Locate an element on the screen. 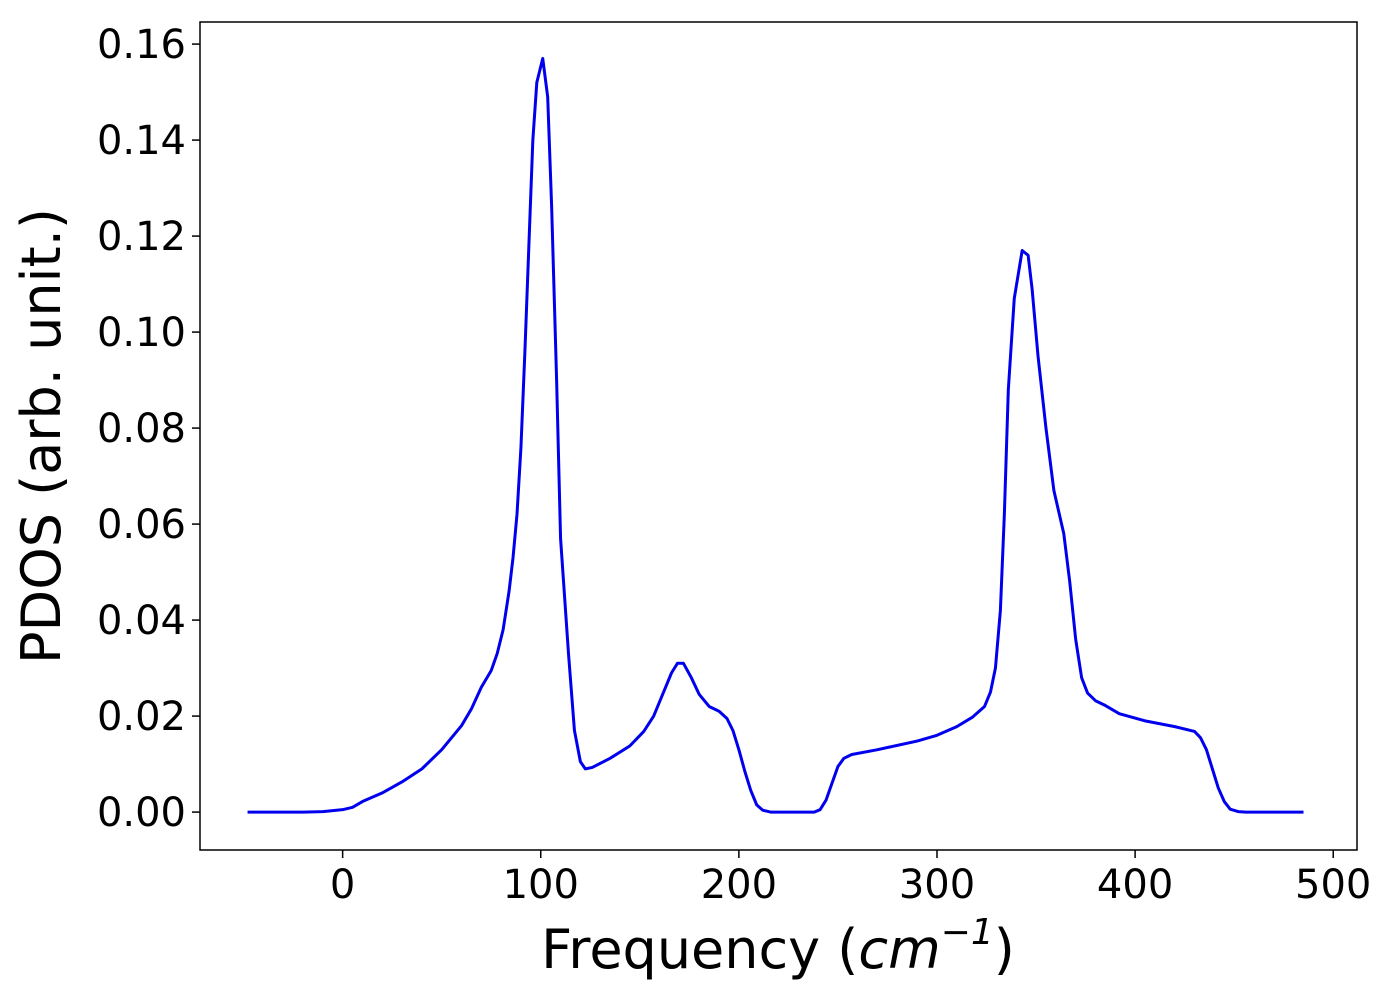 The width and height of the screenshot is (1400, 1000). x-axis-label: Frequency (cm−1) is located at coordinates (778, 946).